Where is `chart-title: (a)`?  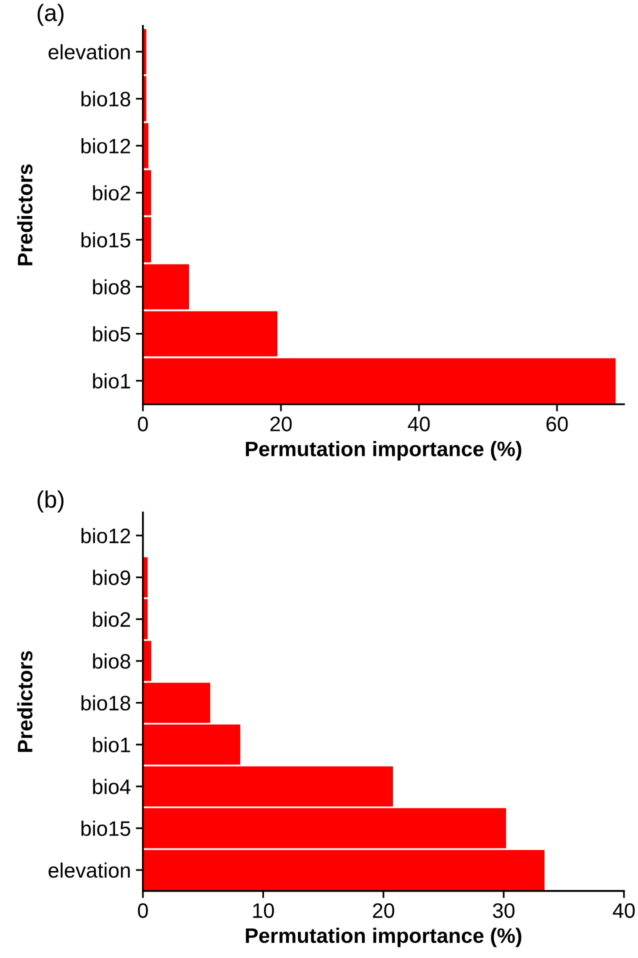
chart-title: (a) is located at coordinates (51, 15).